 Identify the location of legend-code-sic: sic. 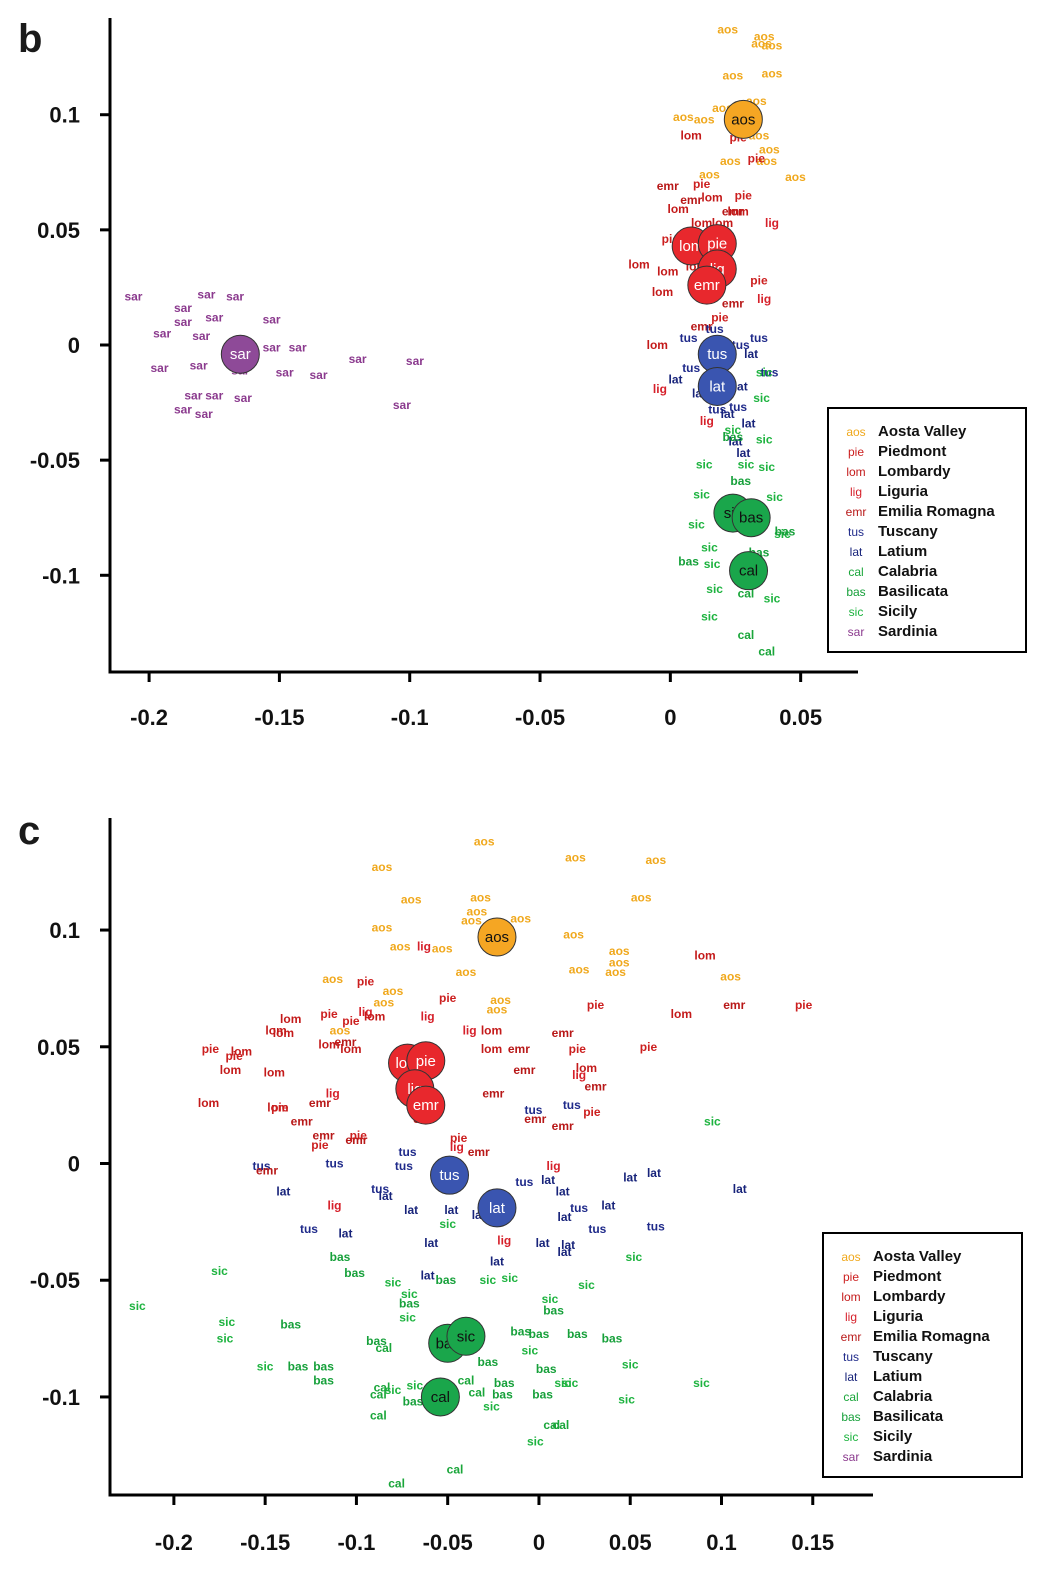
(856, 612).